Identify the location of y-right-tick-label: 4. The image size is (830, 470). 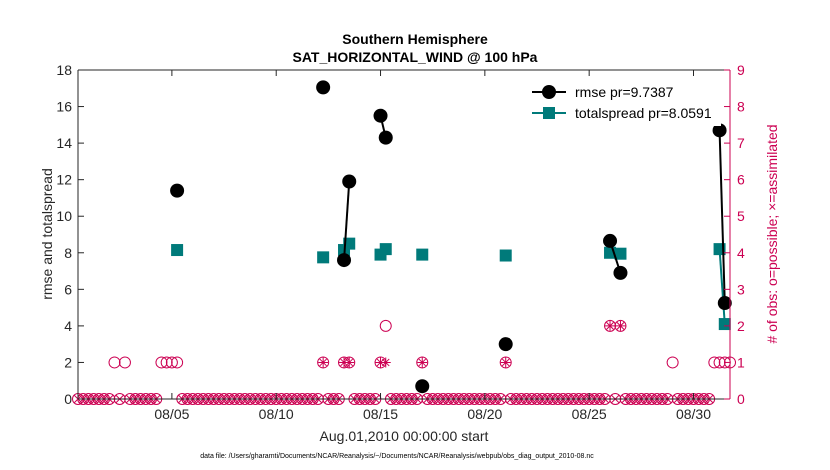
(741, 253).